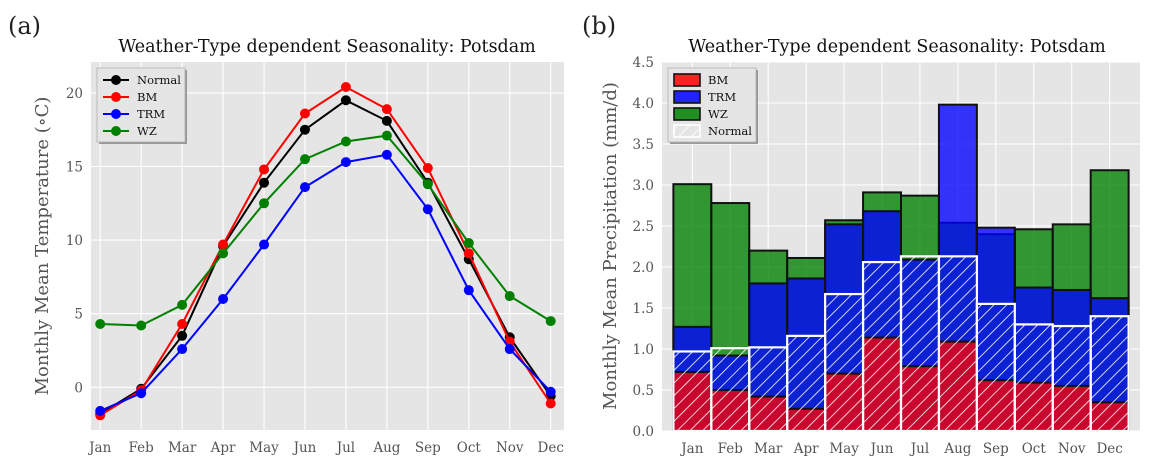 The width and height of the screenshot is (1151, 457). Describe the element at coordinates (687, 80) in the screenshot. I see `legend-swatch-bm` at that location.